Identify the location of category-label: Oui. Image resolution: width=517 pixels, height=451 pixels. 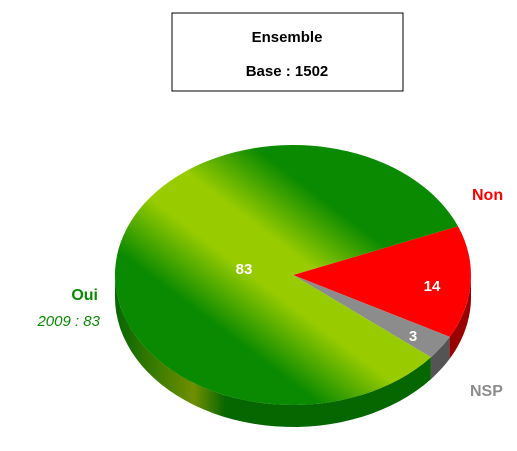
(84, 295).